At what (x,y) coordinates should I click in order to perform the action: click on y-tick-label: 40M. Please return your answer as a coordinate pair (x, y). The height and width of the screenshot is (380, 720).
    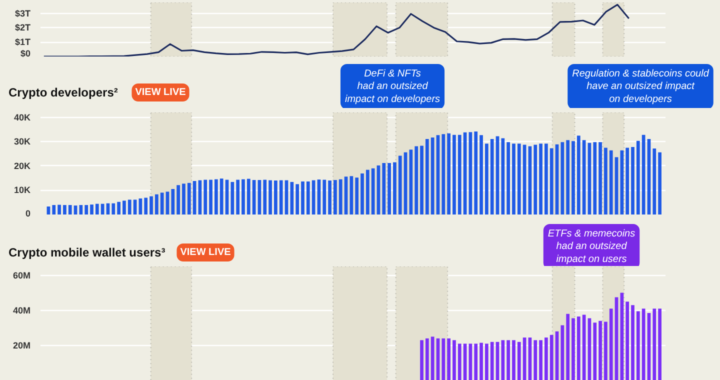
    Looking at the image, I should click on (21, 310).